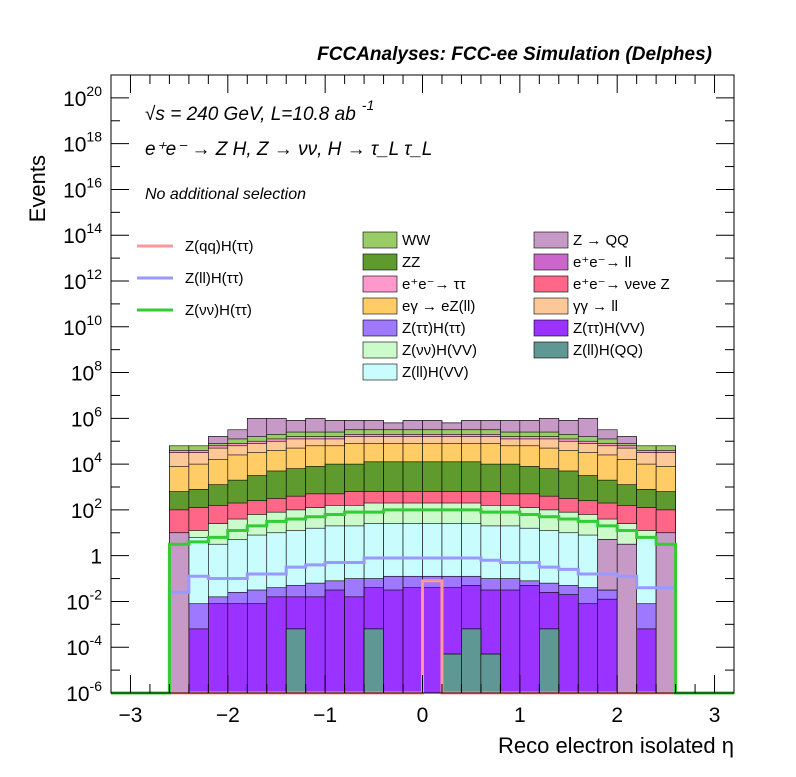 This screenshot has height=777, width=796. Describe the element at coordinates (368, 105) in the screenshot. I see `energy-annotation-exp: -1` at that location.